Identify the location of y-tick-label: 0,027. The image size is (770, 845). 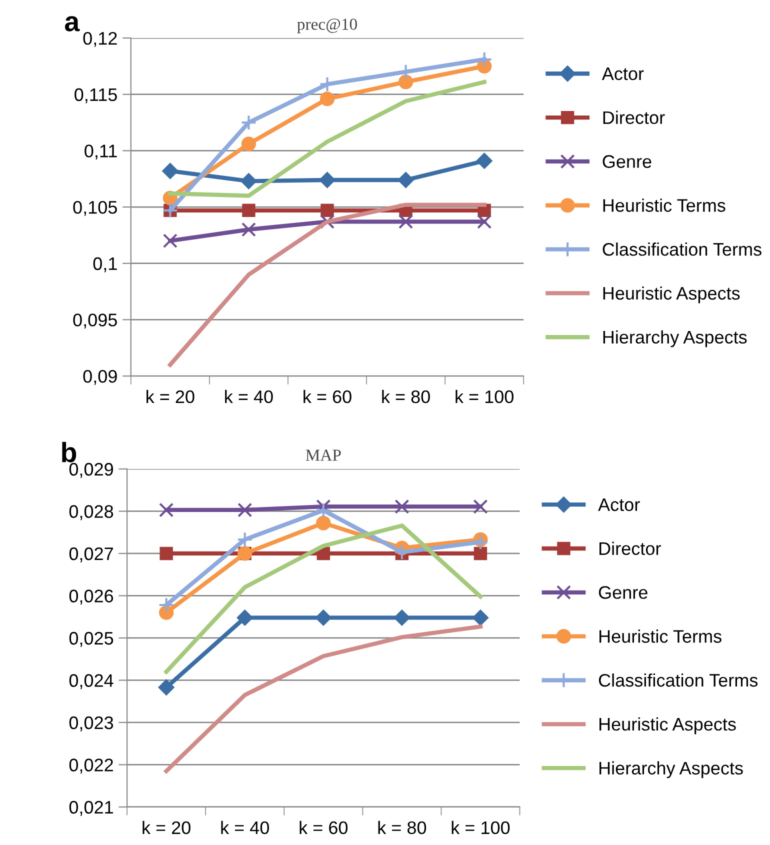
(91, 554).